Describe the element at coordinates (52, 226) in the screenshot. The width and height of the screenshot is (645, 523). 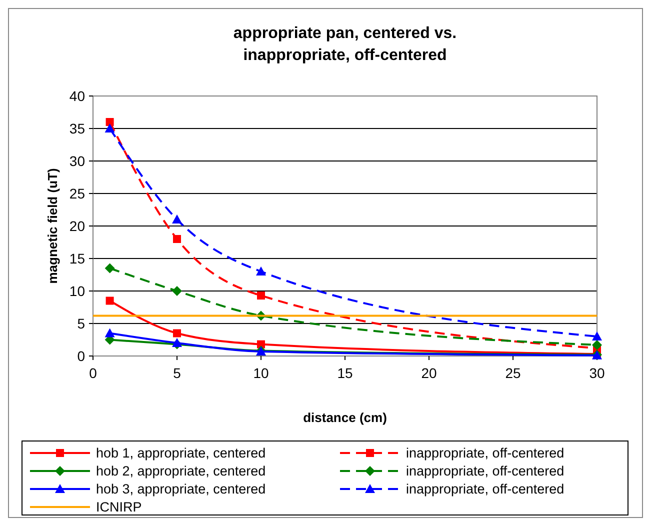
I see `y-axis-title: magnetic field (uT)` at that location.